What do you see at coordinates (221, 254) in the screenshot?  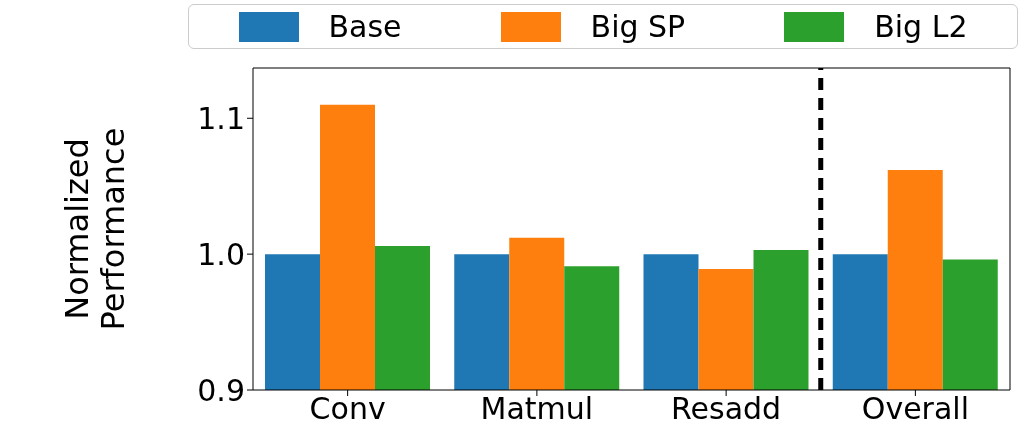 I see `y-tick-label: 1.0` at bounding box center [221, 254].